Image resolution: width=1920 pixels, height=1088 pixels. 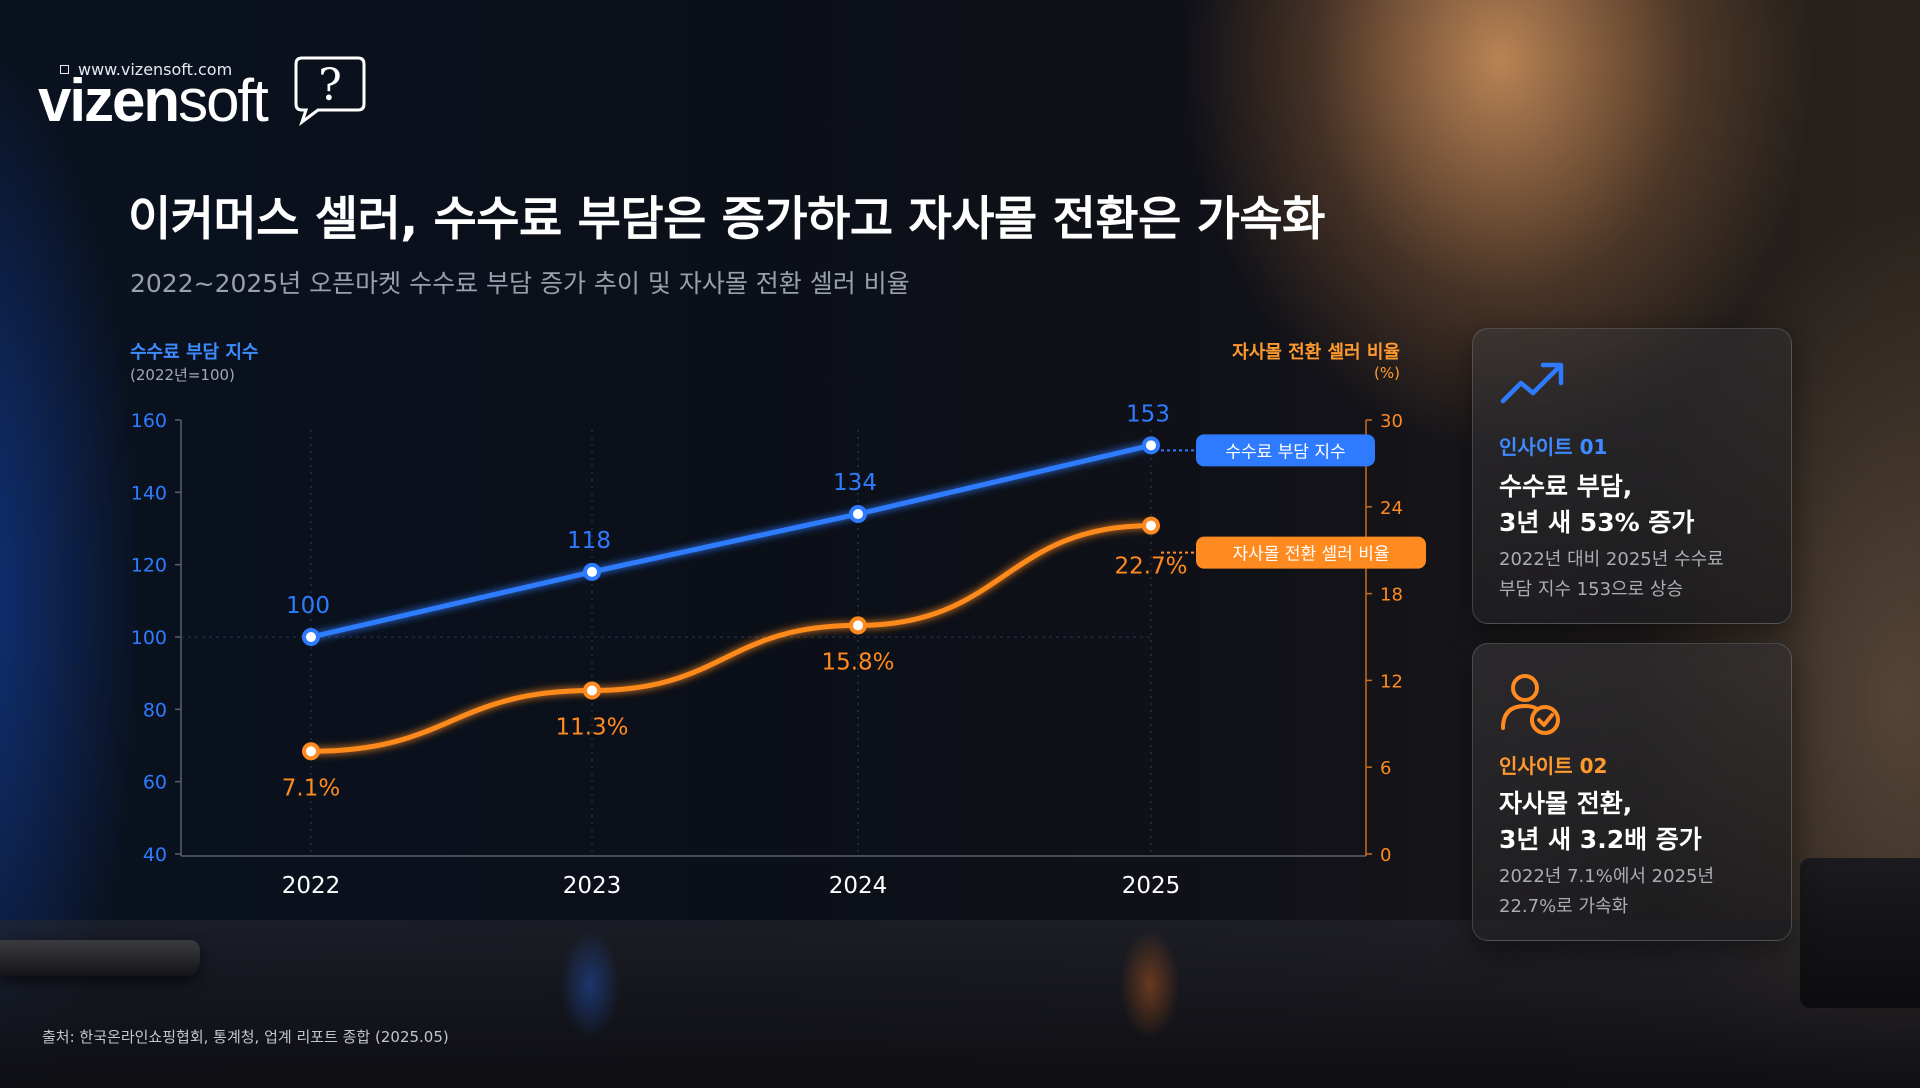 I want to click on legend-own-mall-ratio-box, so click(x=1311, y=552).